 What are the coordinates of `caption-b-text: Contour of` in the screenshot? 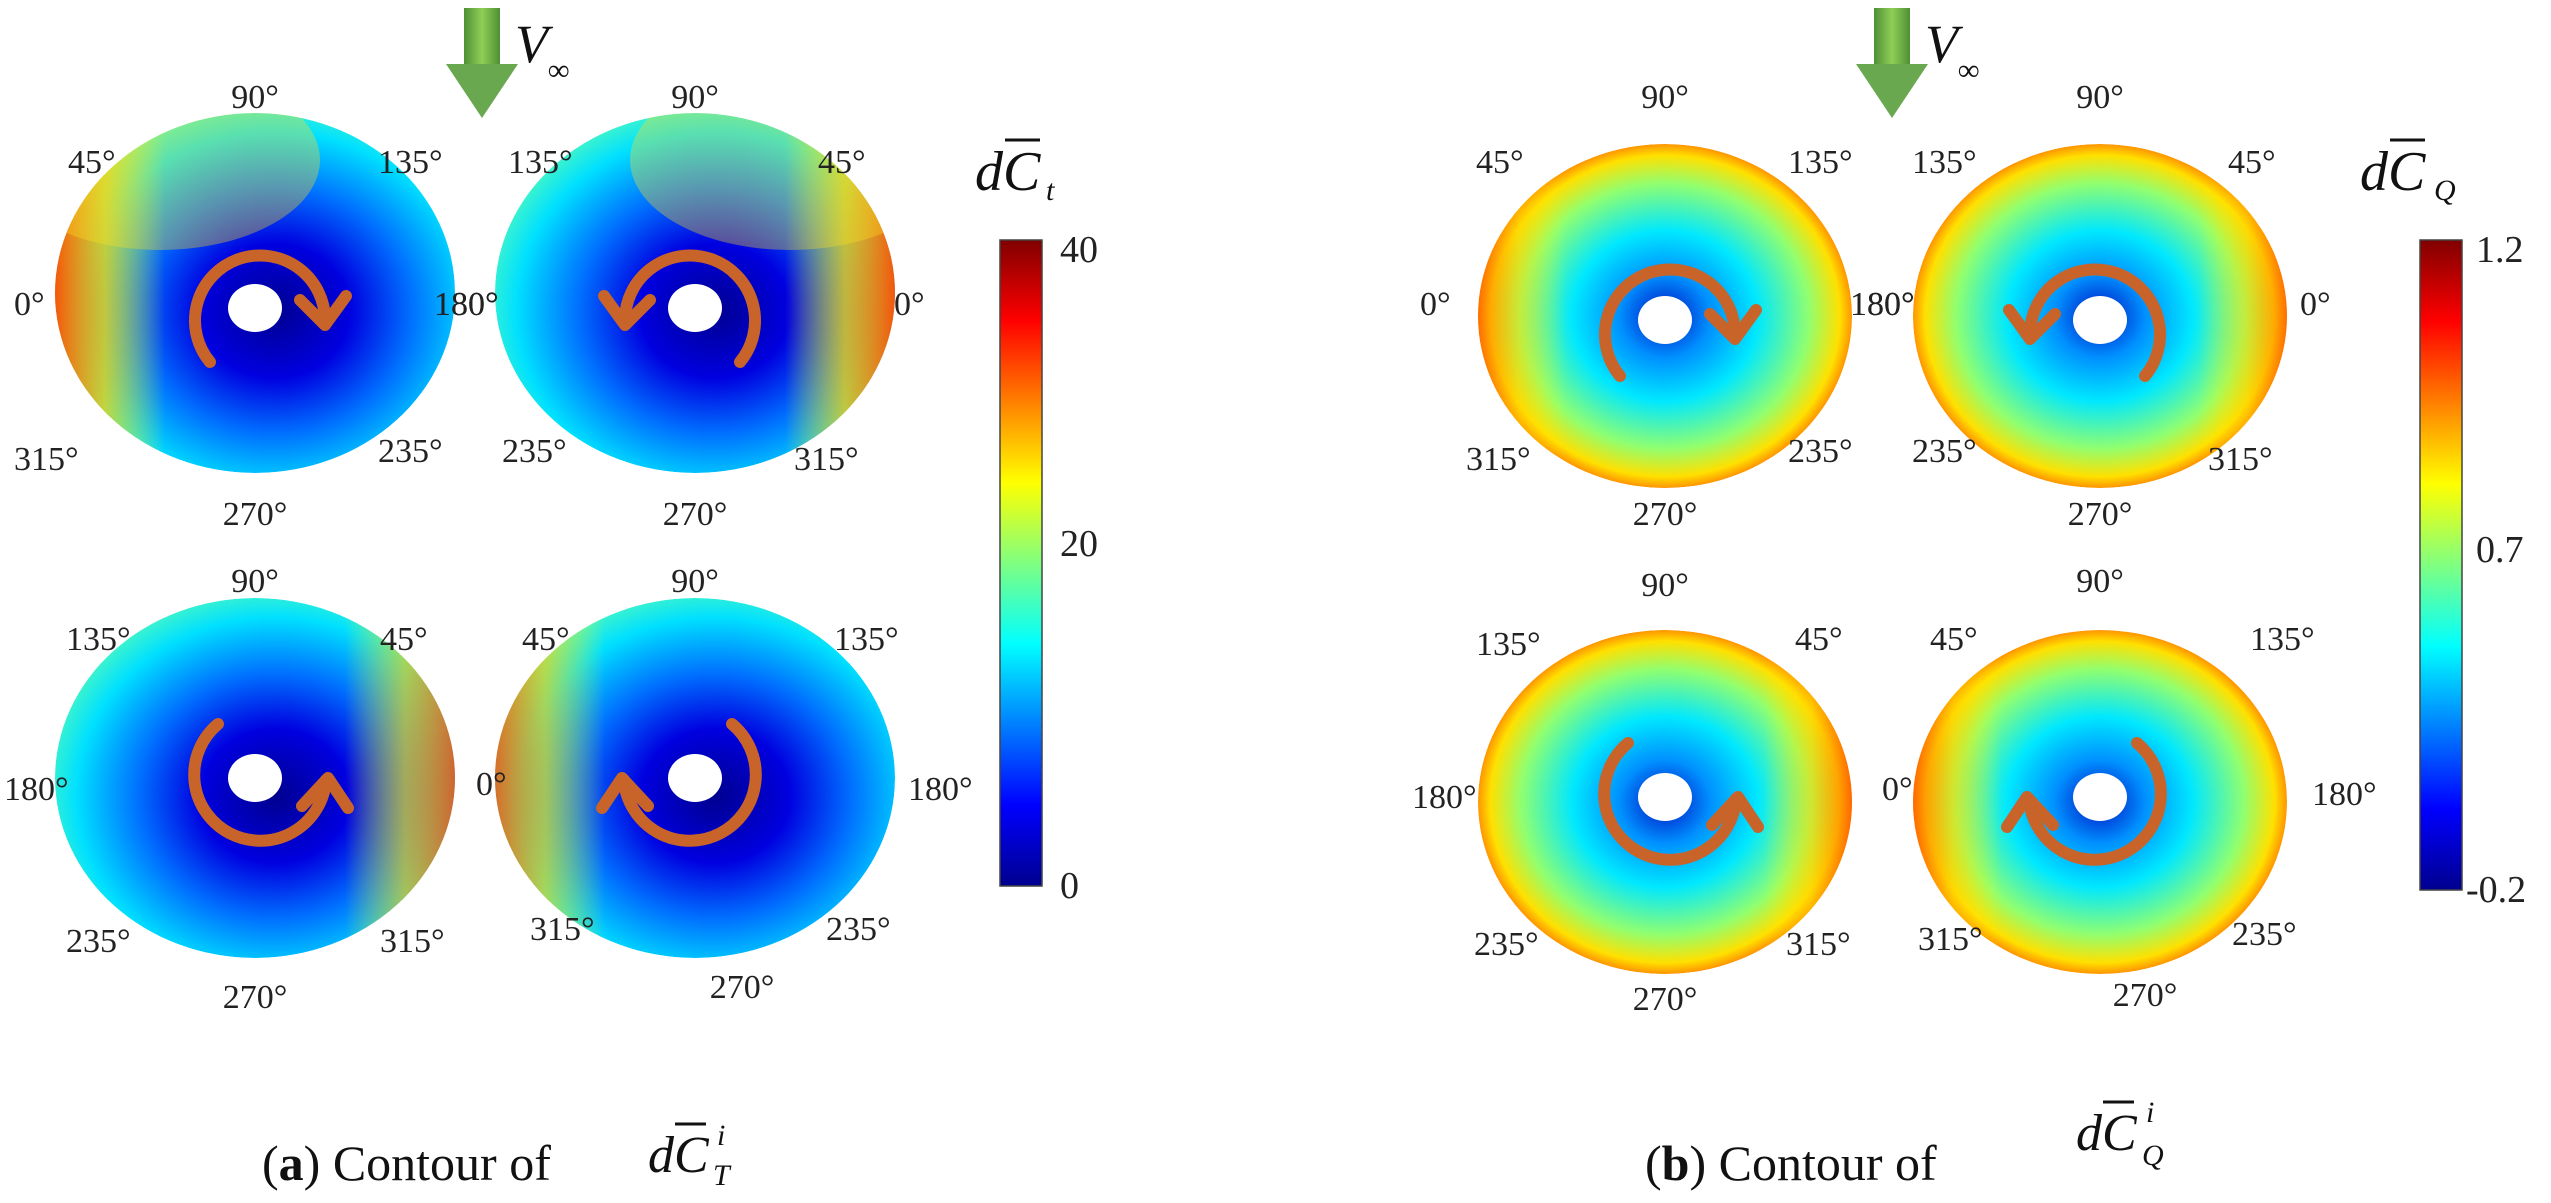 It's located at (1828, 1163).